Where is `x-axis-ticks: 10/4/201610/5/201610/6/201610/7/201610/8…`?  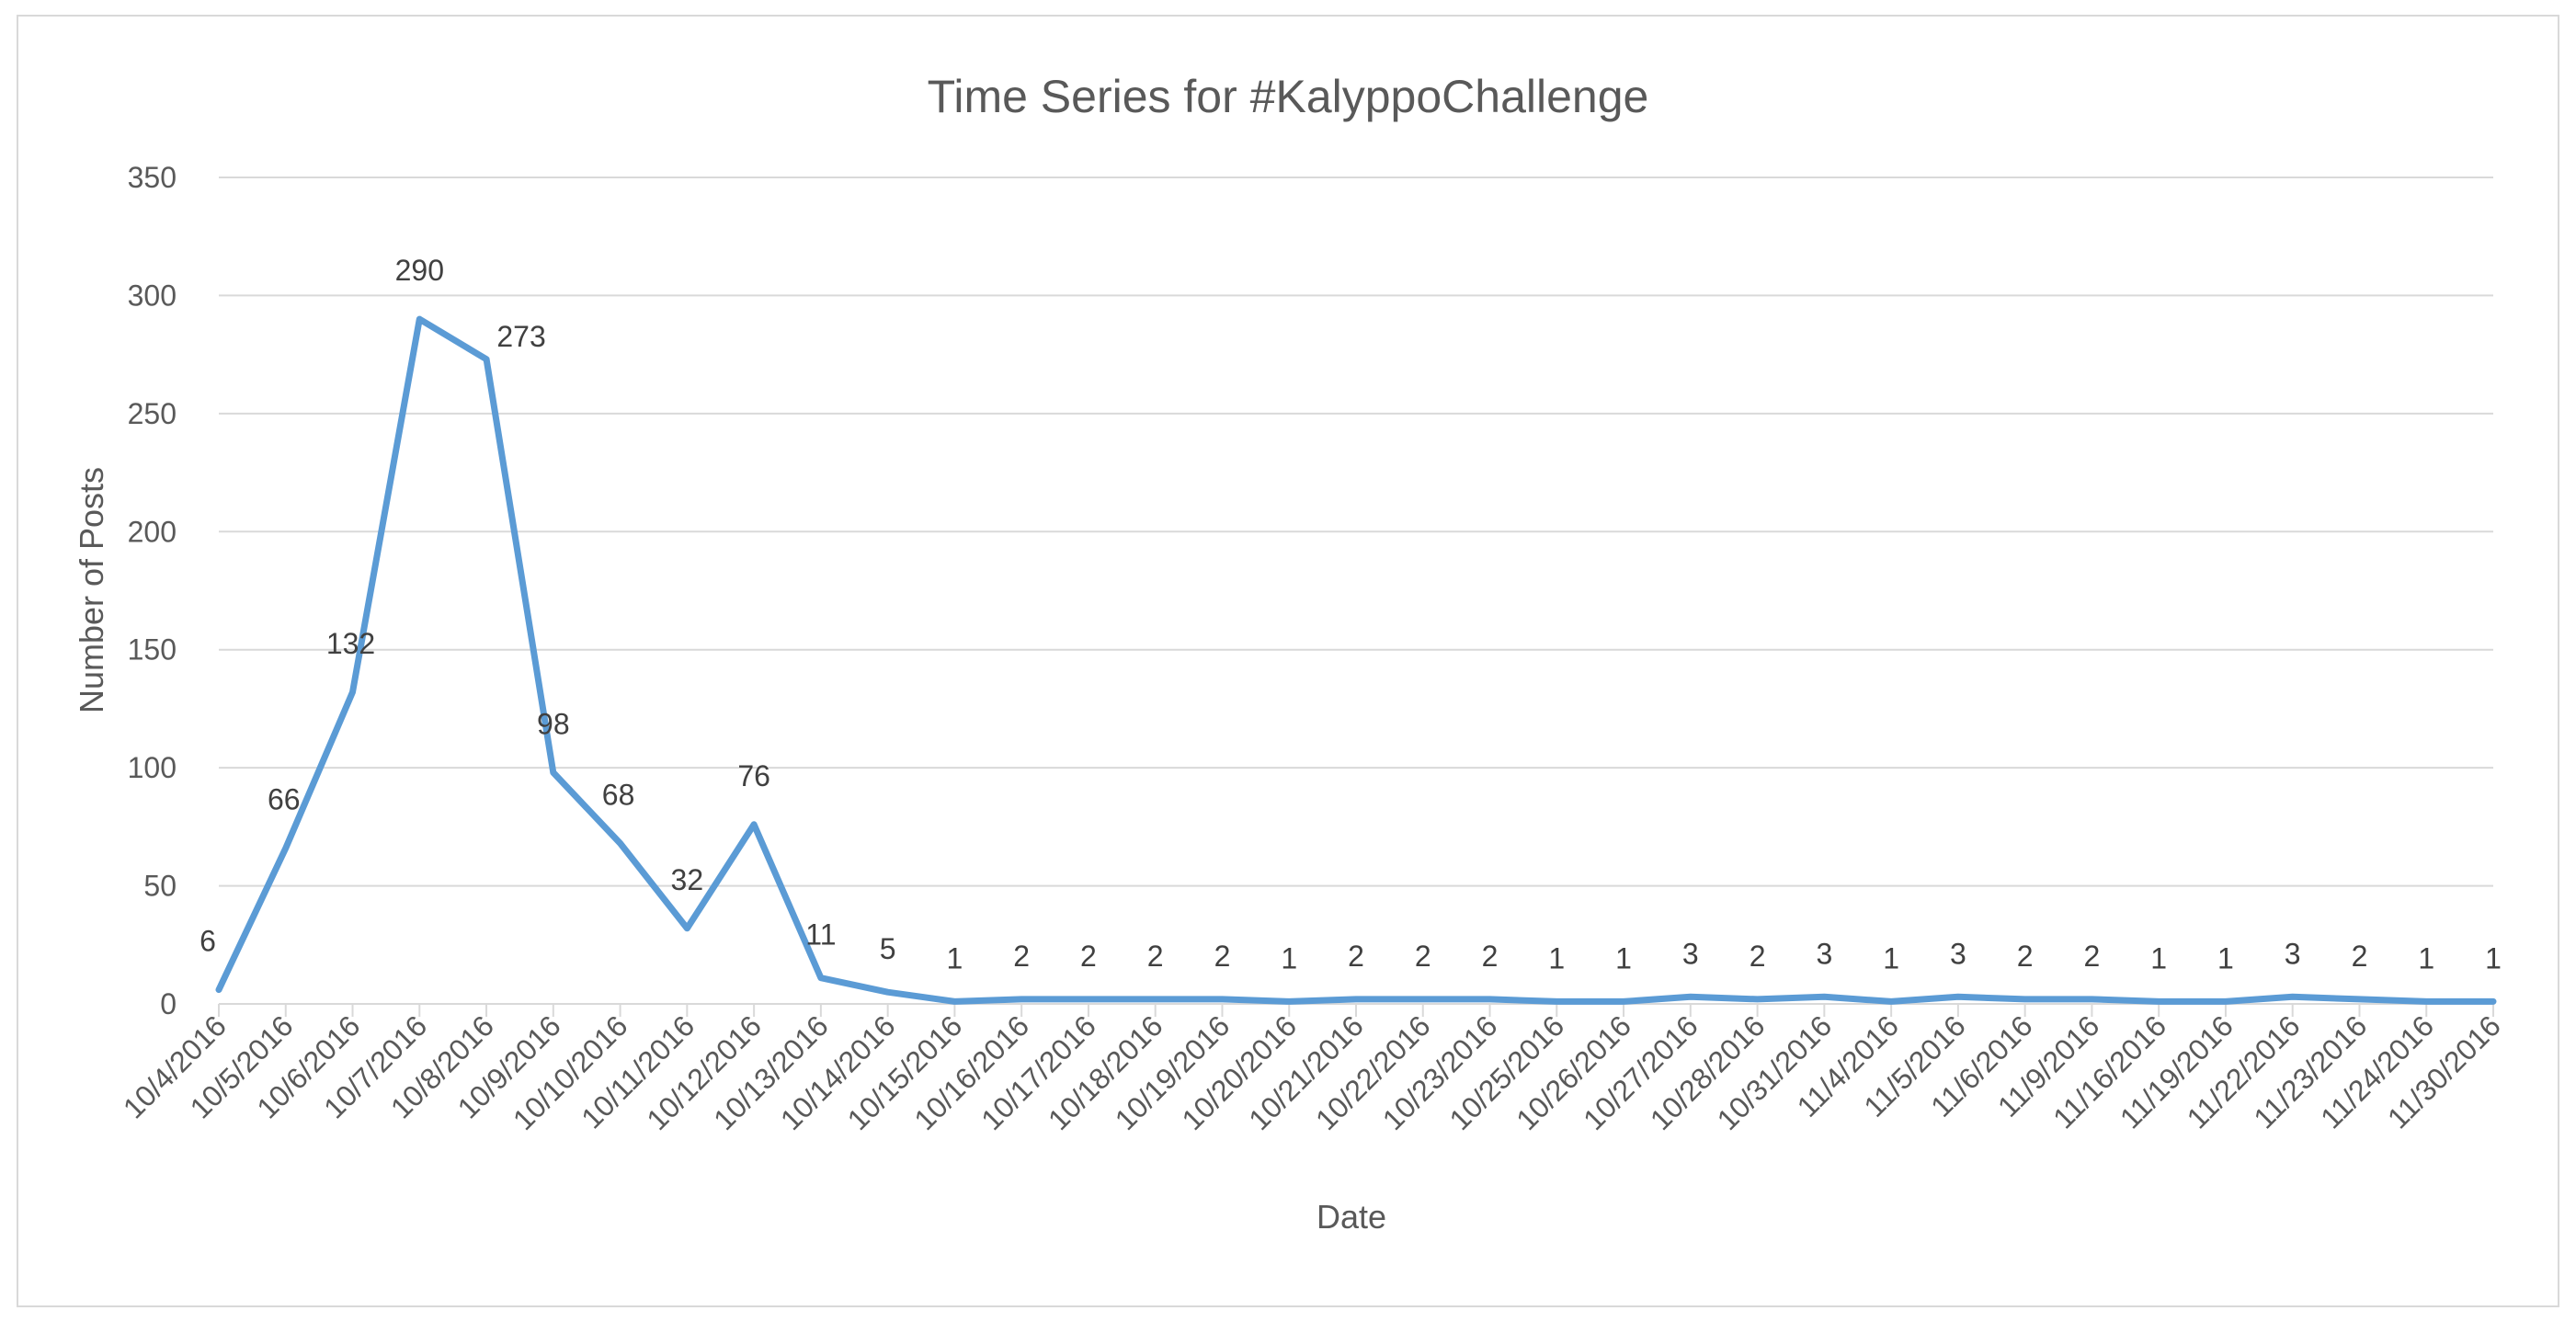 x-axis-ticks: 10/4/201610/5/201610/6/201610/7/201610/8… is located at coordinates (1312, 1072).